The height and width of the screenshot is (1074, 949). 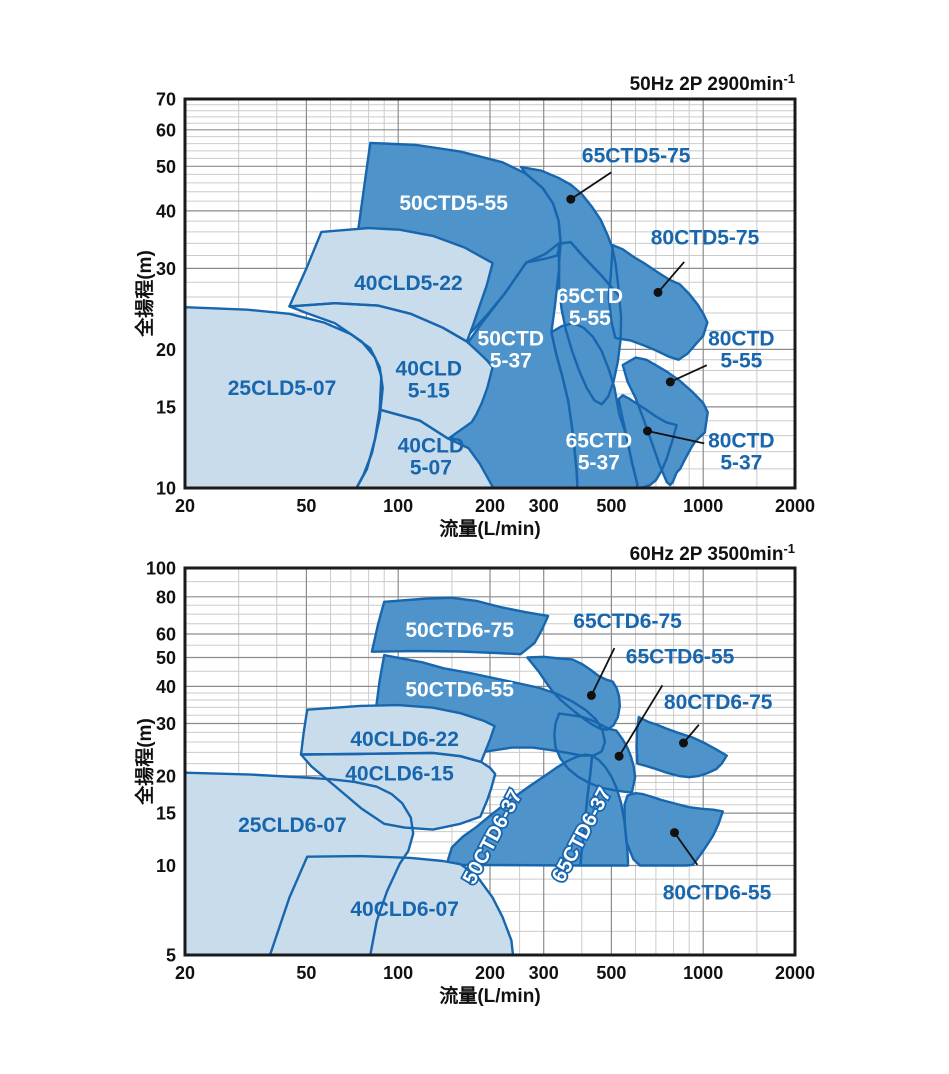 What do you see at coordinates (171, 956) in the screenshot?
I see `y-tick-label: 5` at bounding box center [171, 956].